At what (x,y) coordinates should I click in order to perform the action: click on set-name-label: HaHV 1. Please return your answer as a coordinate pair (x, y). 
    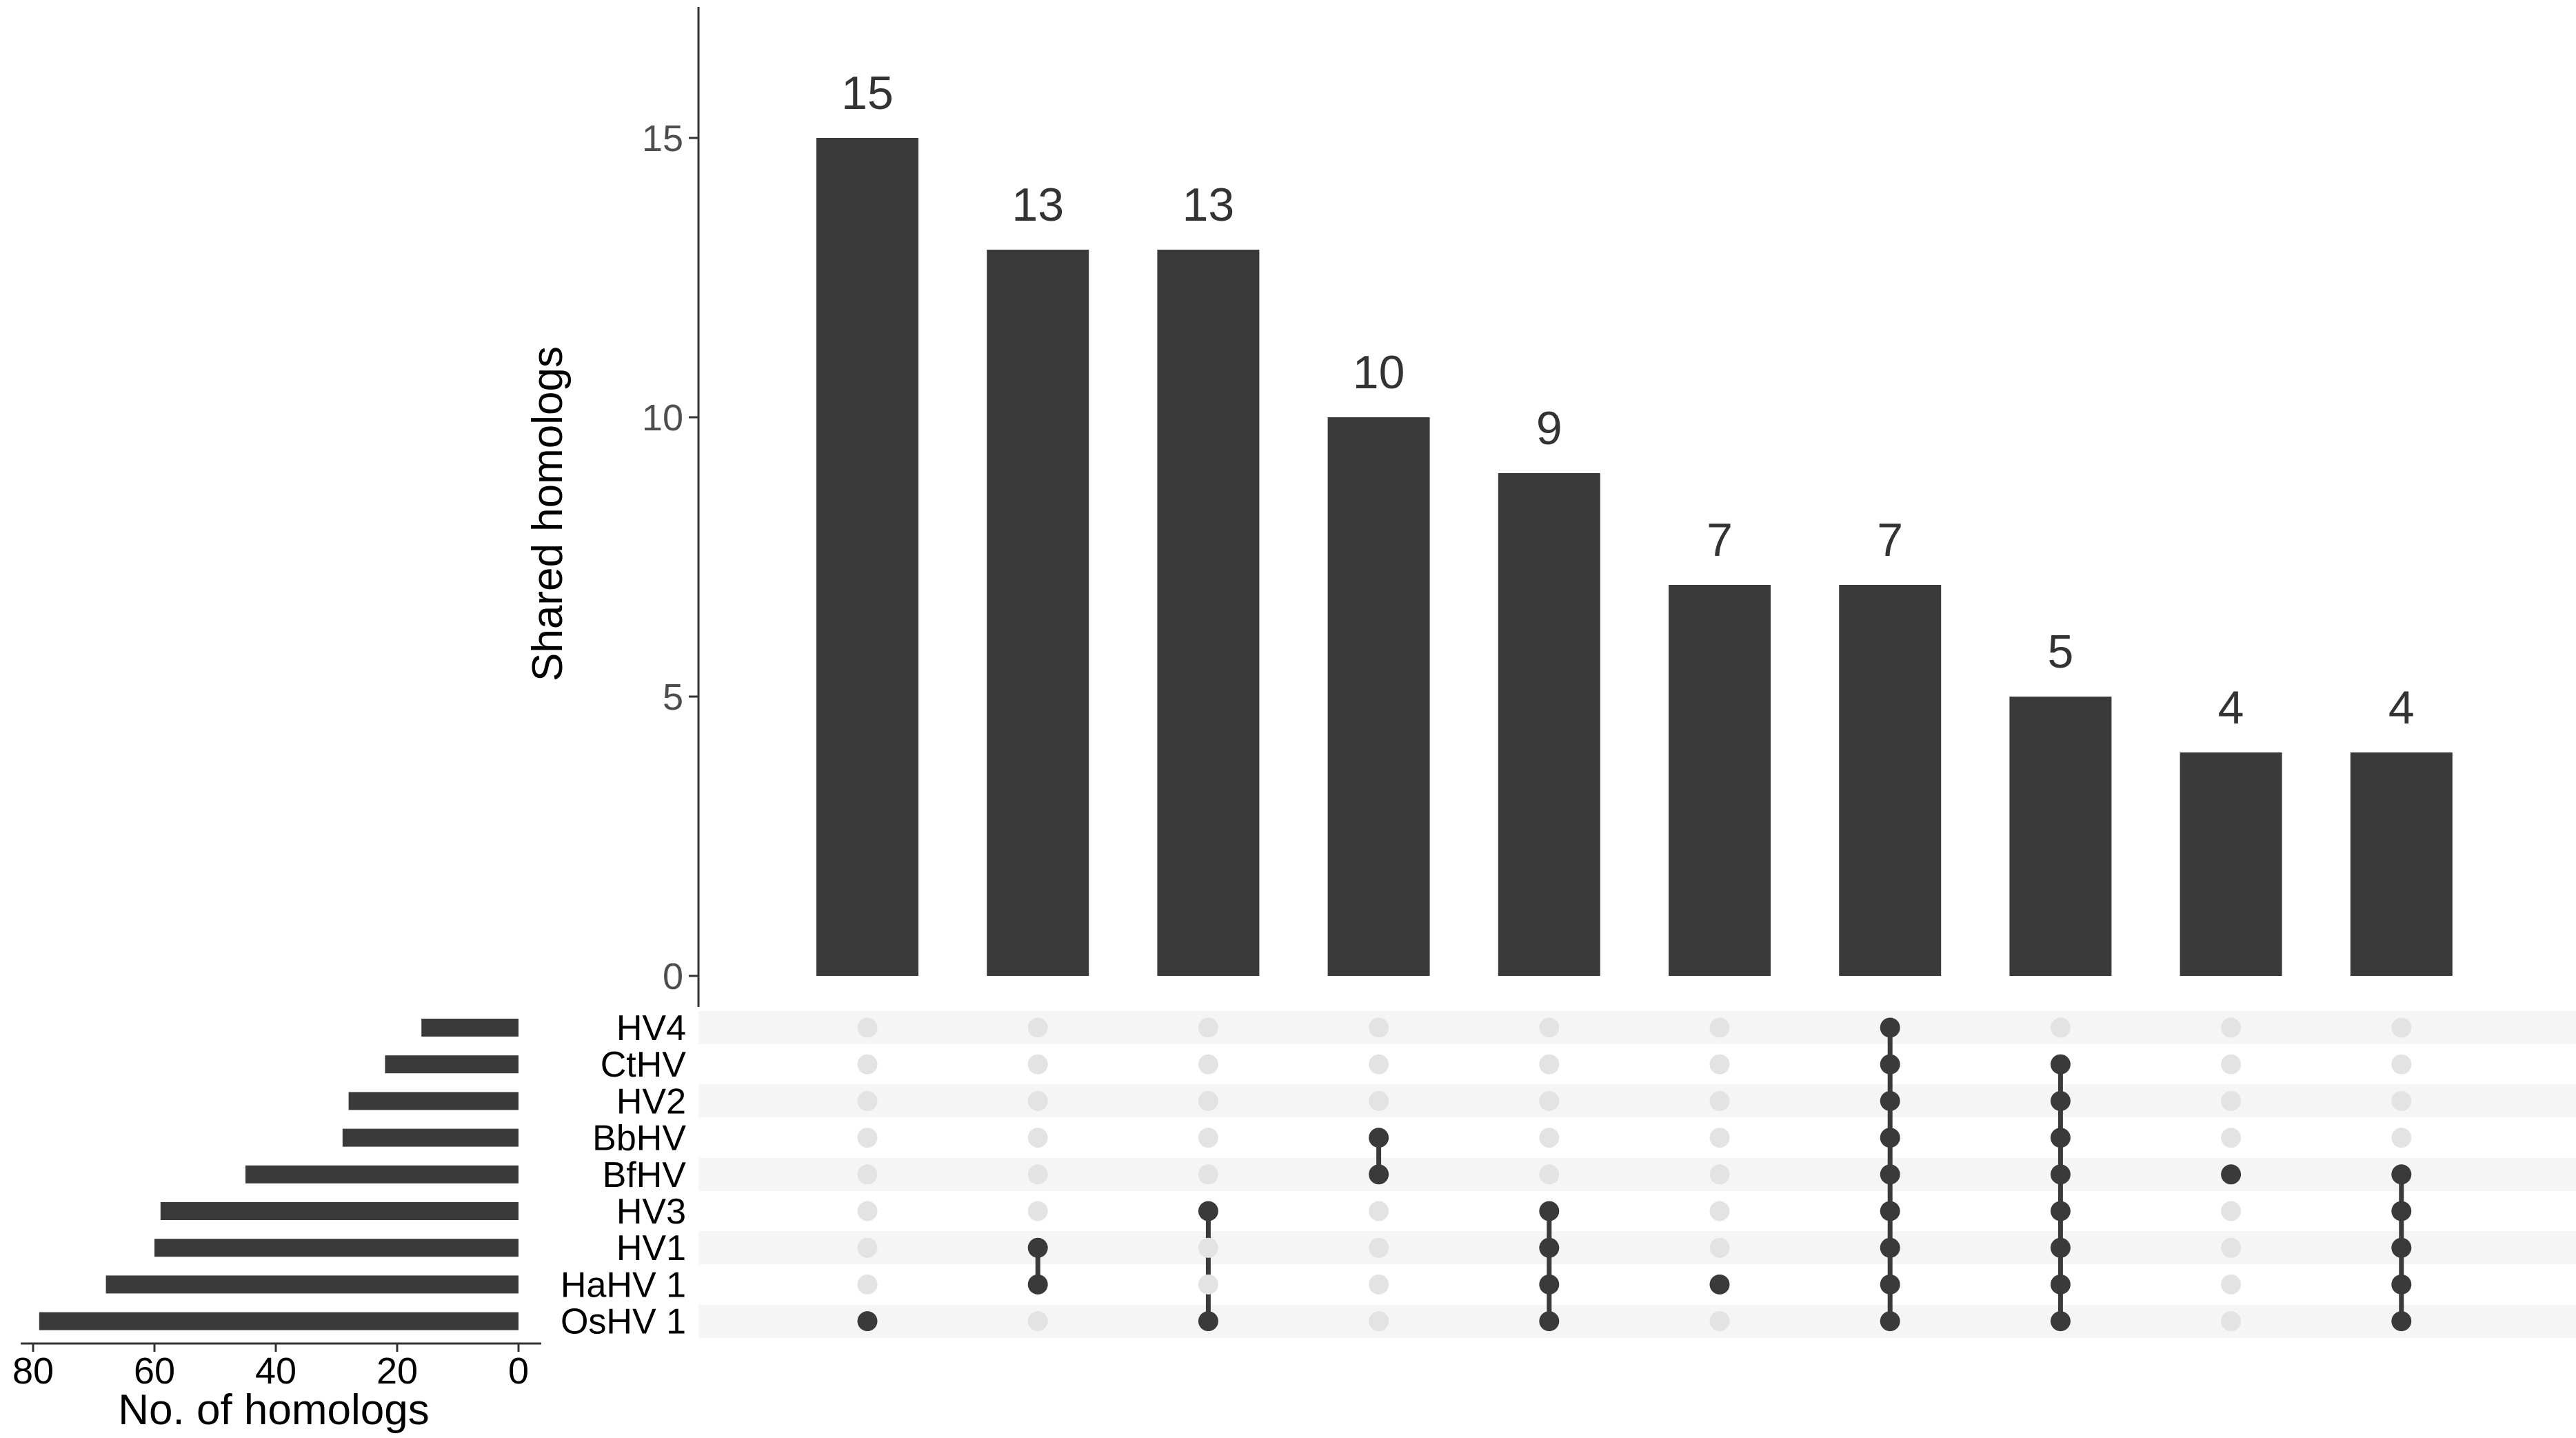
    Looking at the image, I should click on (623, 1285).